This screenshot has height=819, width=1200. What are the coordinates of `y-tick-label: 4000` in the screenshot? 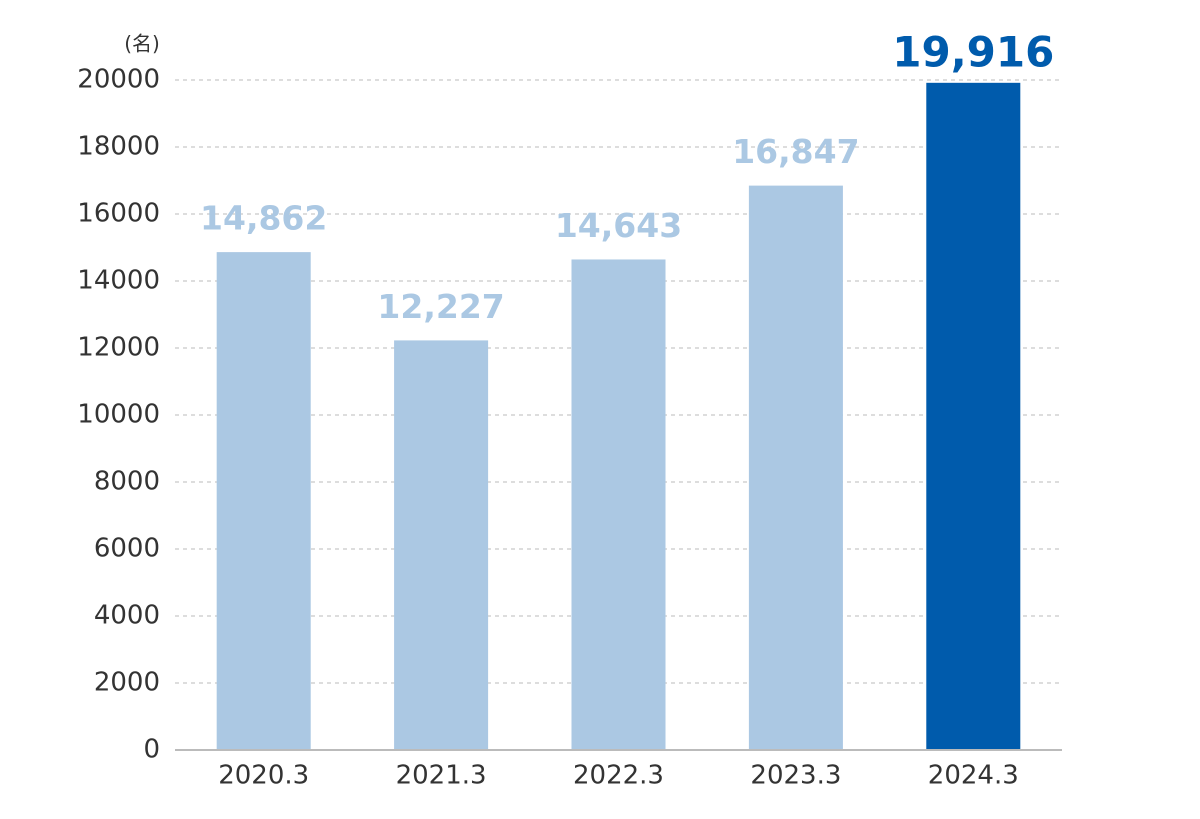 It's located at (127, 616).